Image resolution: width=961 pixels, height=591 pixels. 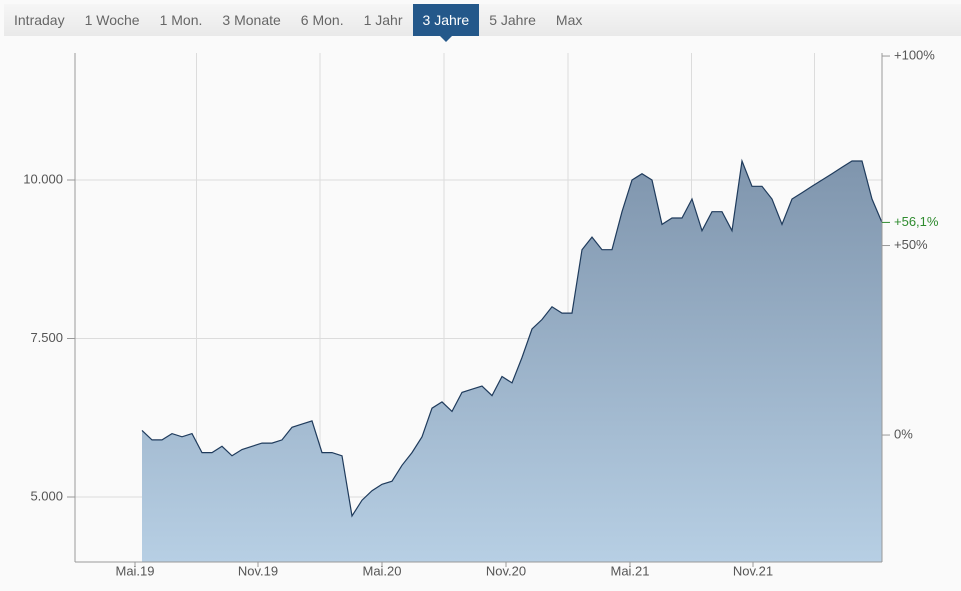 What do you see at coordinates (322, 20) in the screenshot?
I see `range-tab: 6 Mon.` at bounding box center [322, 20].